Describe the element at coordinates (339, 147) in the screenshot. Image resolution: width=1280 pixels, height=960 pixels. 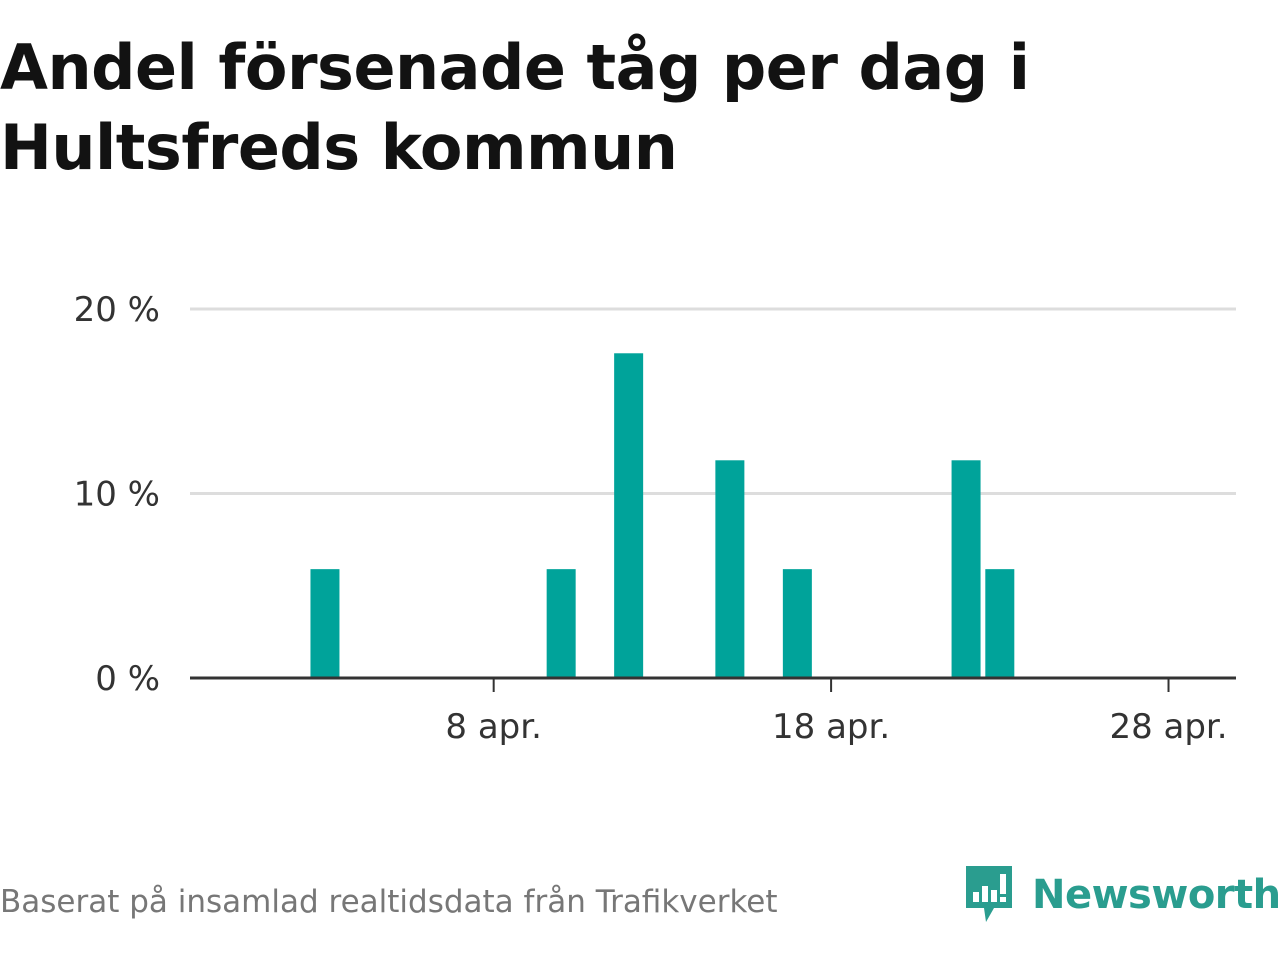
I see `chart-title-line-2: Hultsfreds kommun` at that location.